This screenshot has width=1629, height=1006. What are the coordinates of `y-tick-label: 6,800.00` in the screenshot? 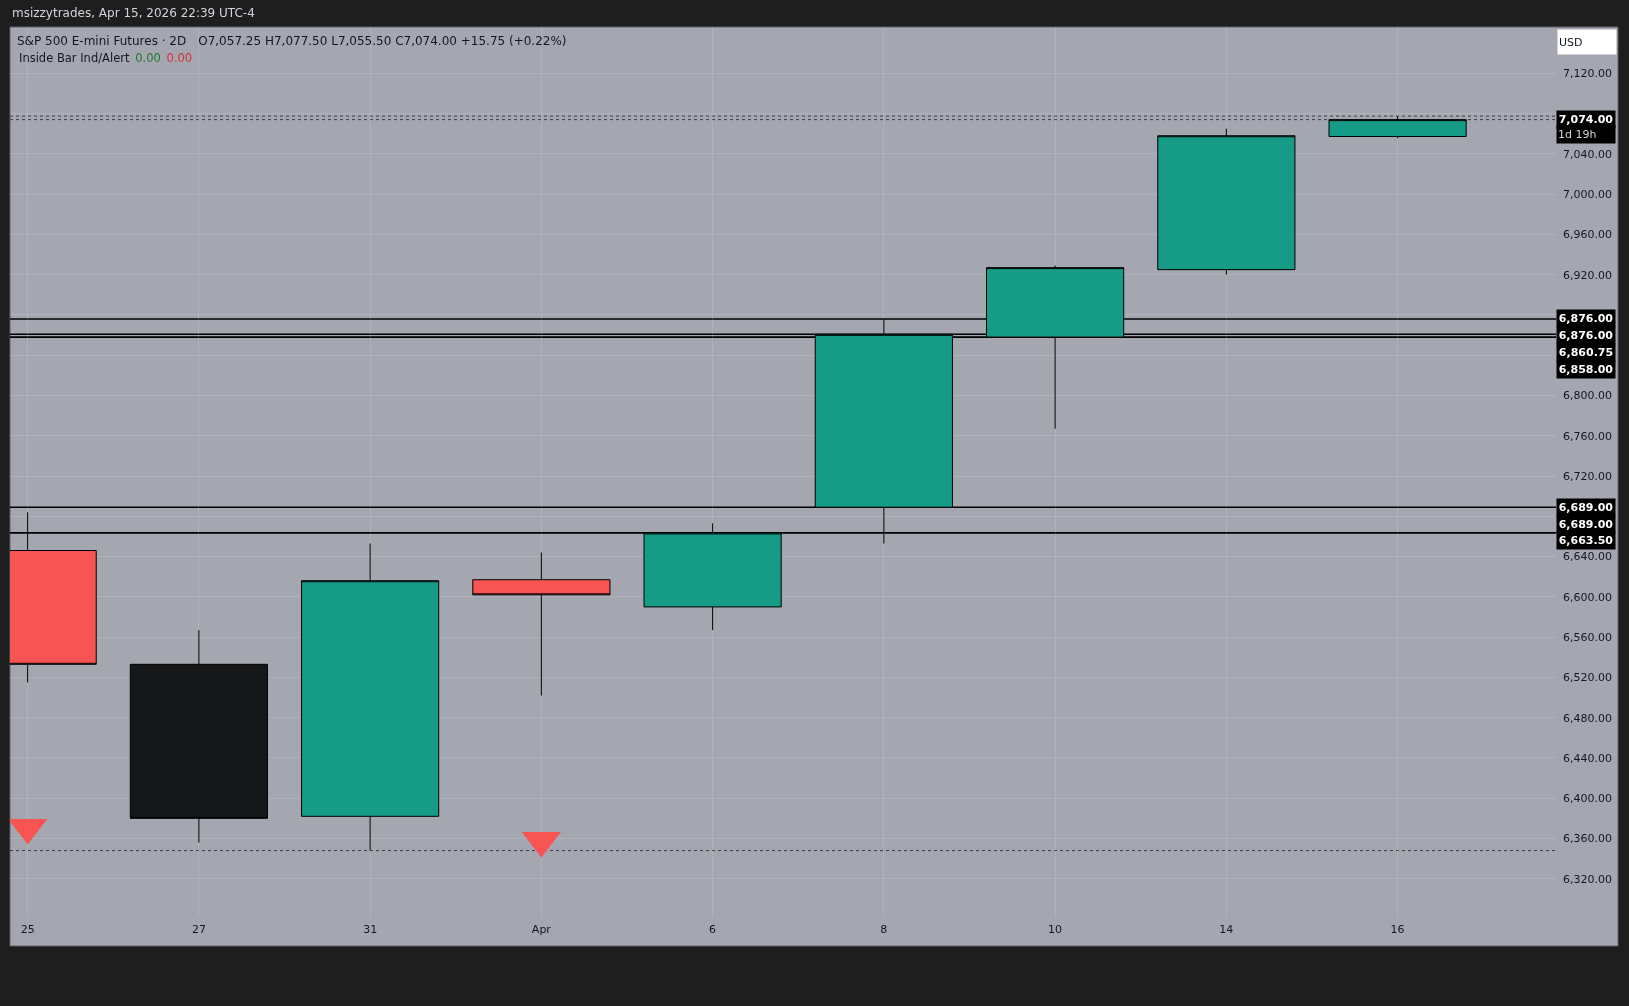 It's located at (1587, 396).